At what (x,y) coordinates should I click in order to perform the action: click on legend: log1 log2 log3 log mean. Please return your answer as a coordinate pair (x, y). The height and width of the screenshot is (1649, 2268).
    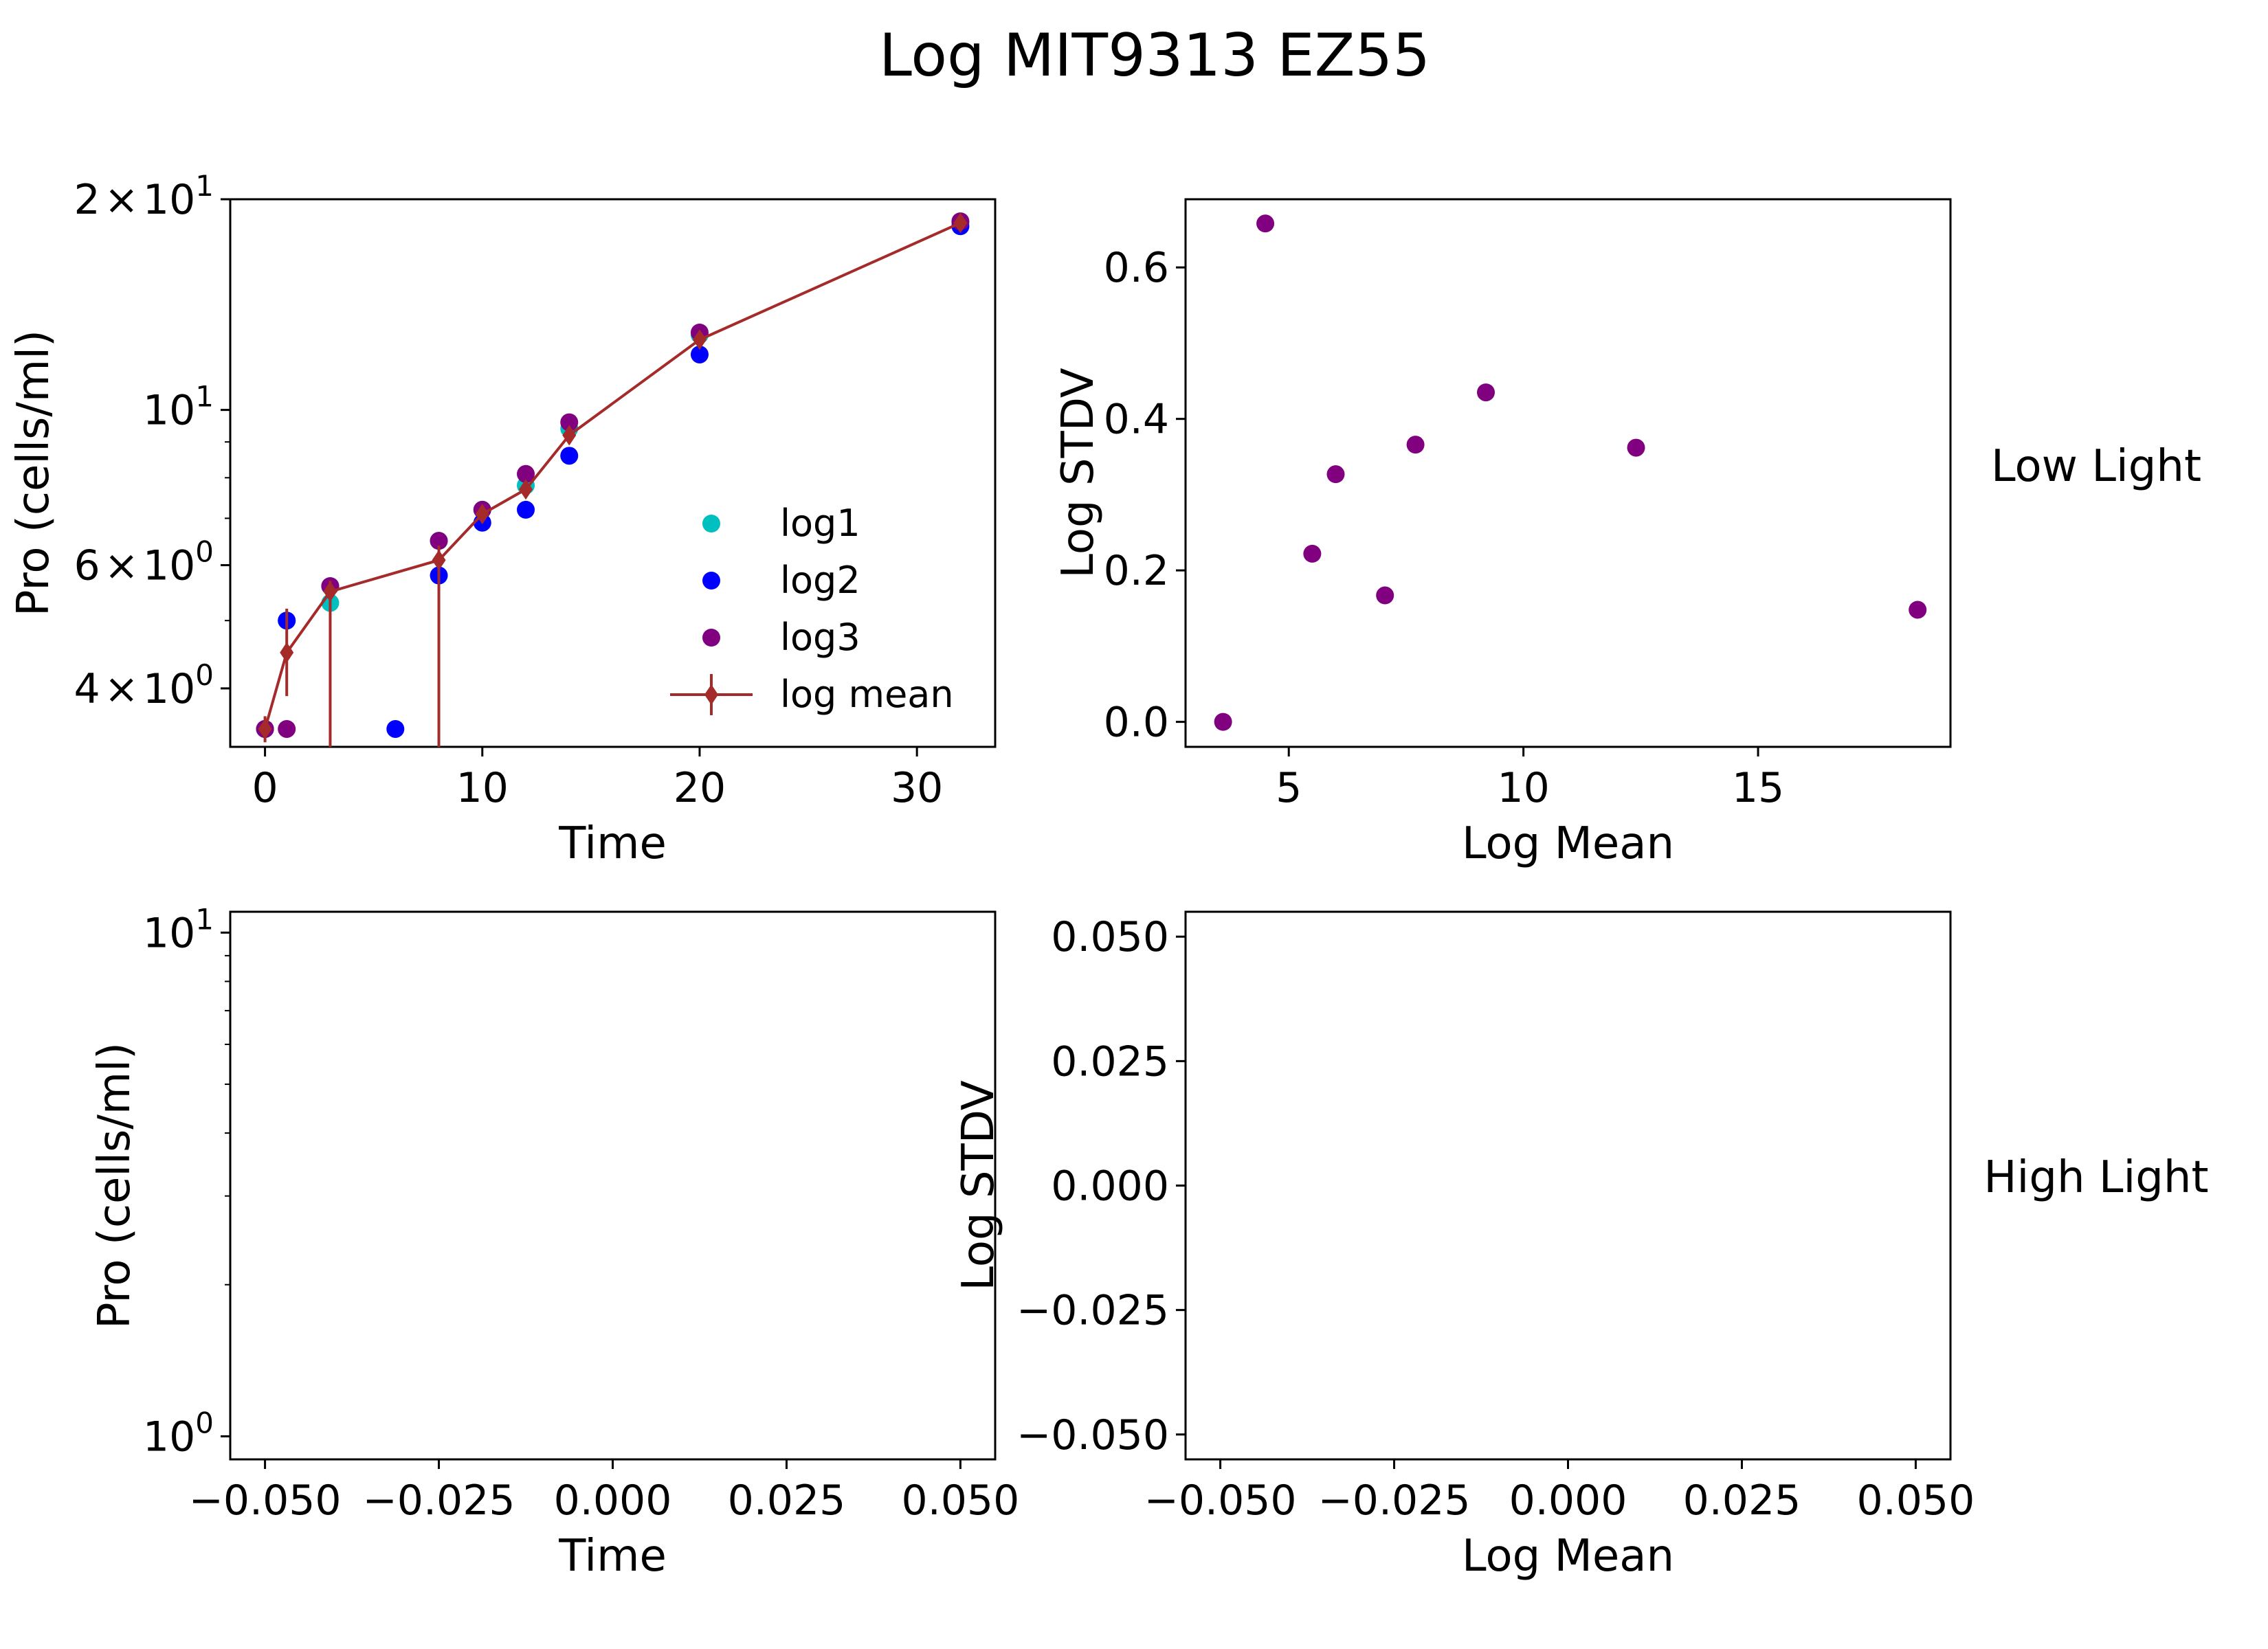
    Looking at the image, I should click on (812, 609).